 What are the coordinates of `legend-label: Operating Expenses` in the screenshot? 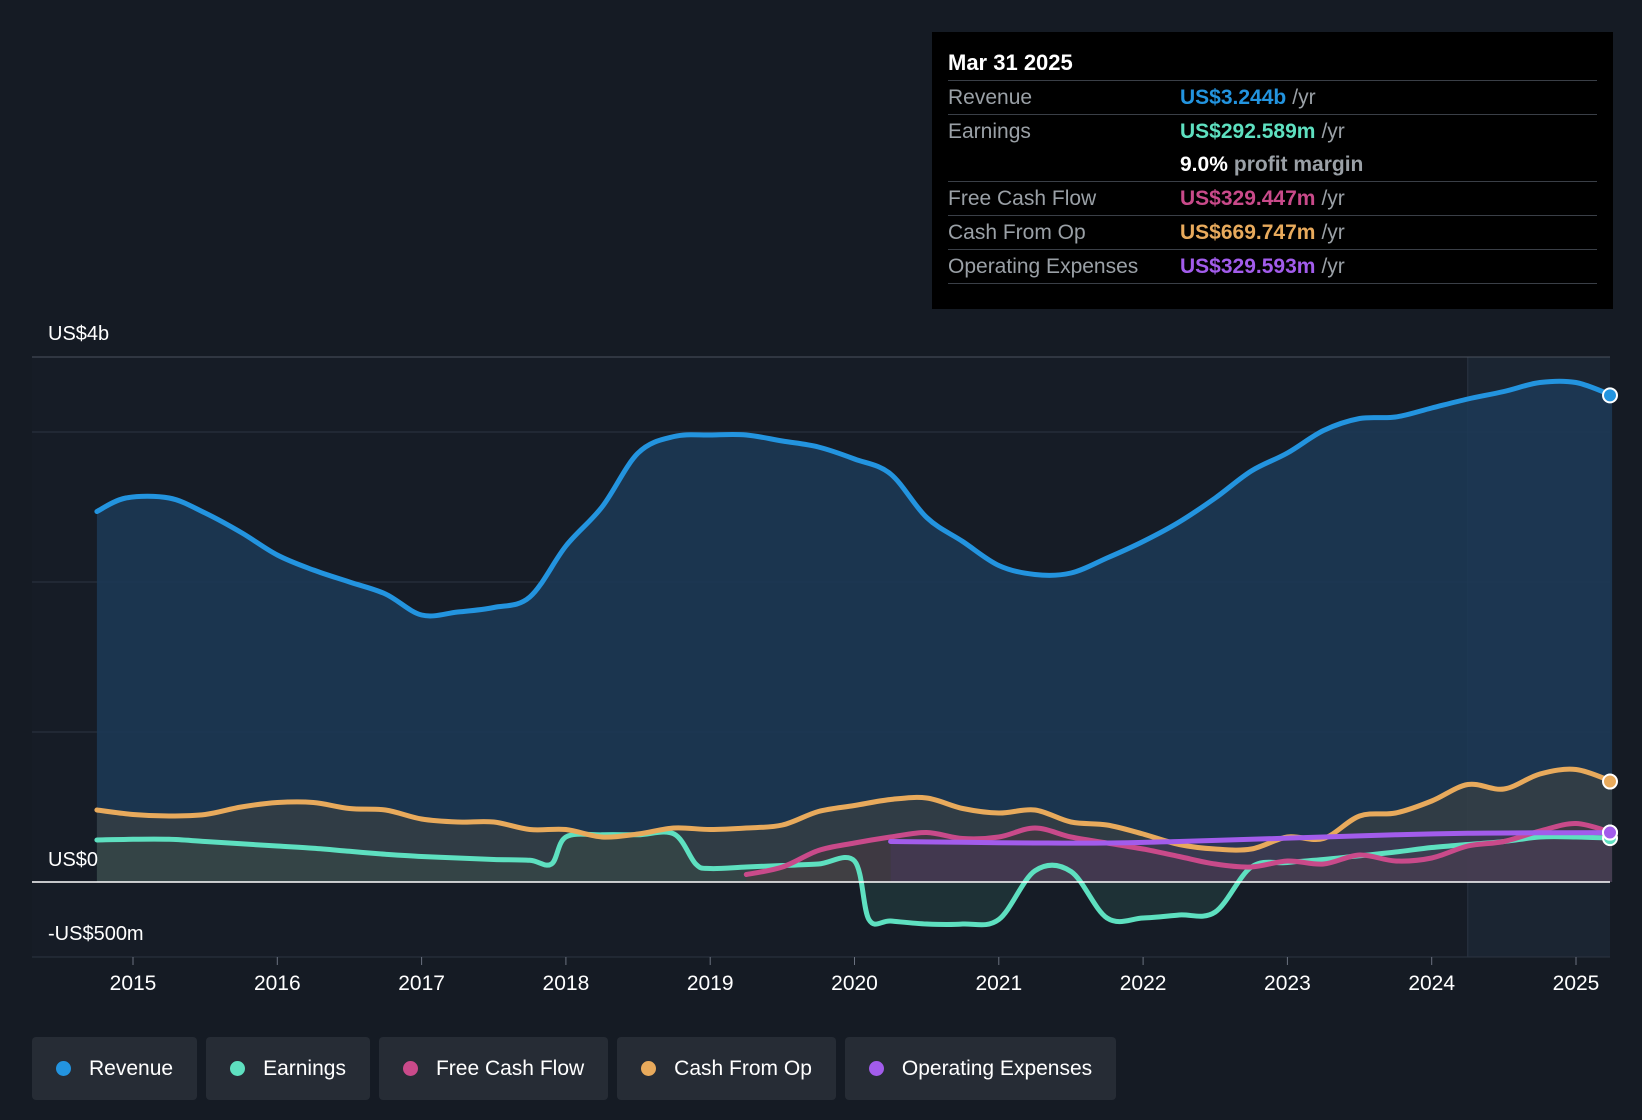 It's located at (997, 1068).